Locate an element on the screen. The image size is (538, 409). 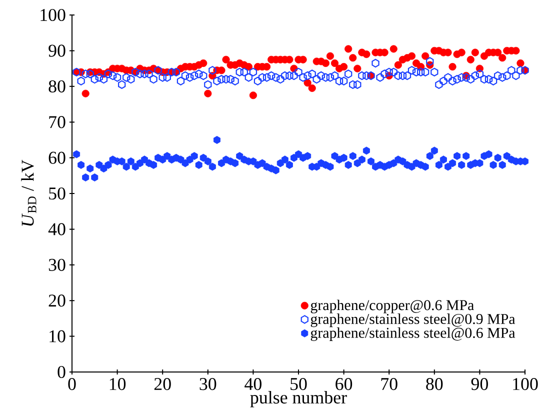
y-tick-label: 90 is located at coordinates (57, 50).